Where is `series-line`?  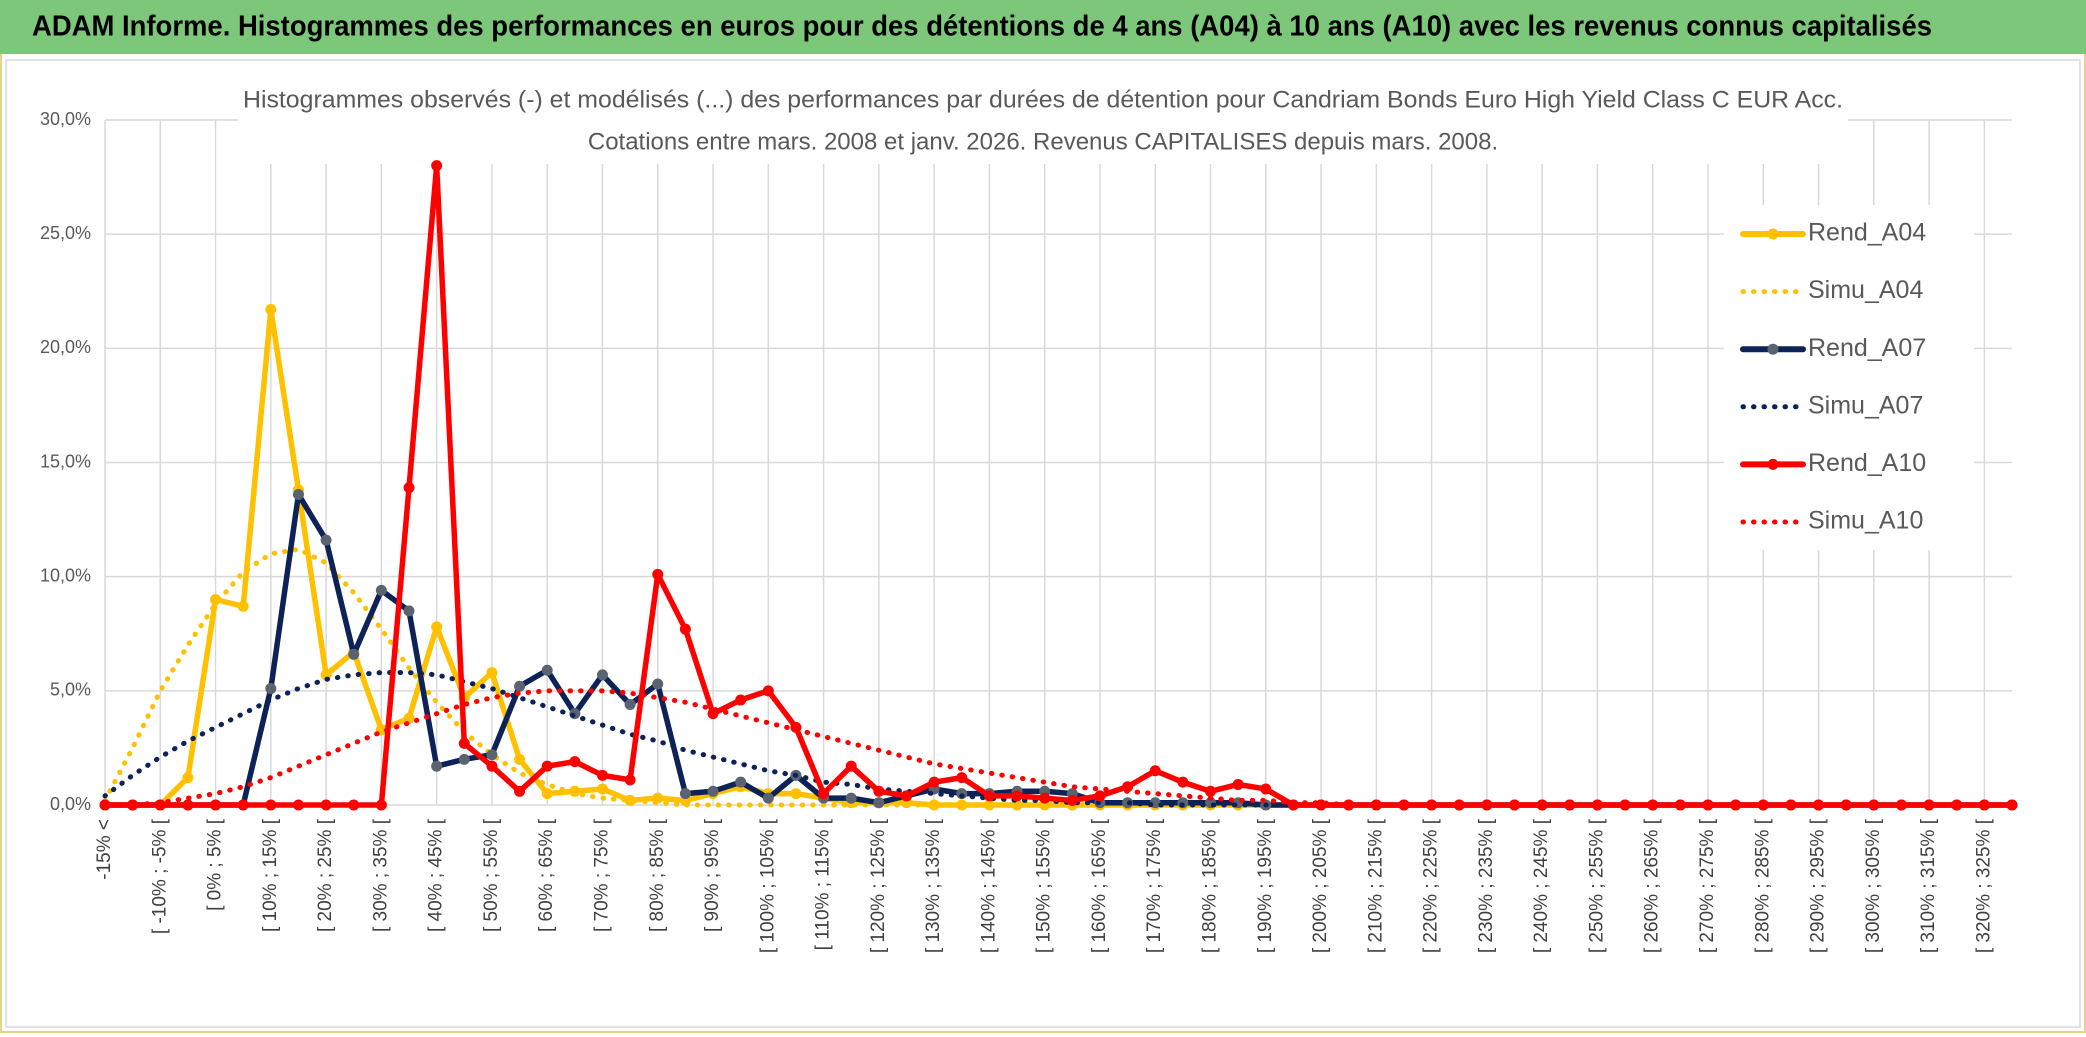 series-line is located at coordinates (1058, 748).